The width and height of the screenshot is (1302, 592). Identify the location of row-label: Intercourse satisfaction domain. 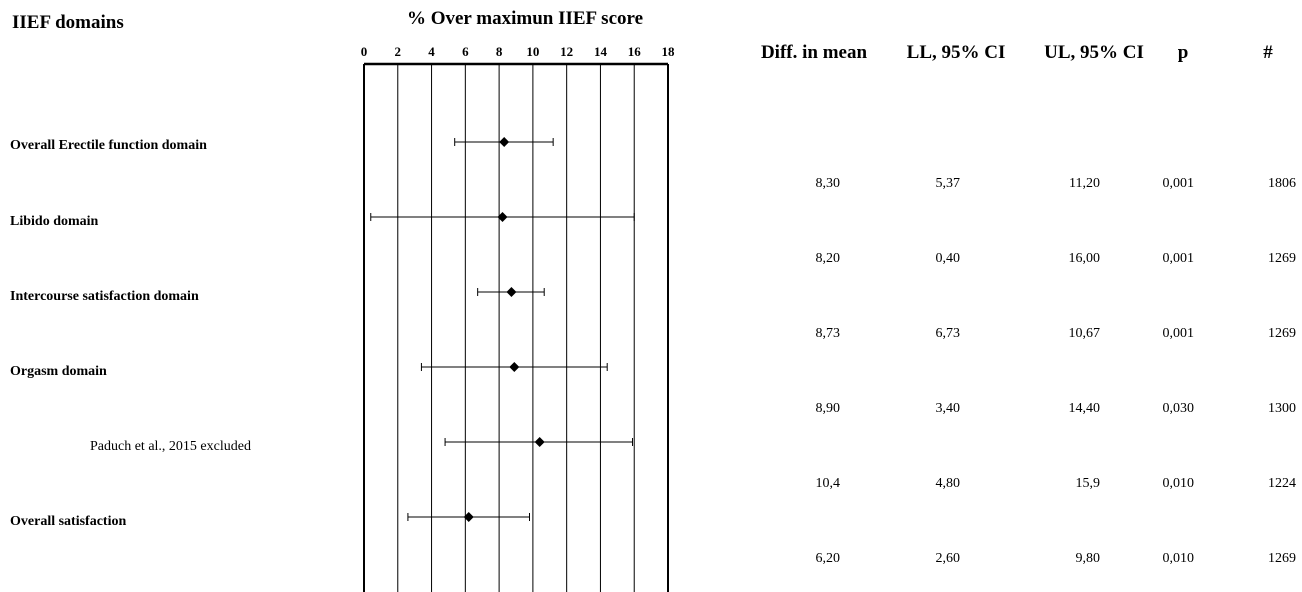
(104, 296).